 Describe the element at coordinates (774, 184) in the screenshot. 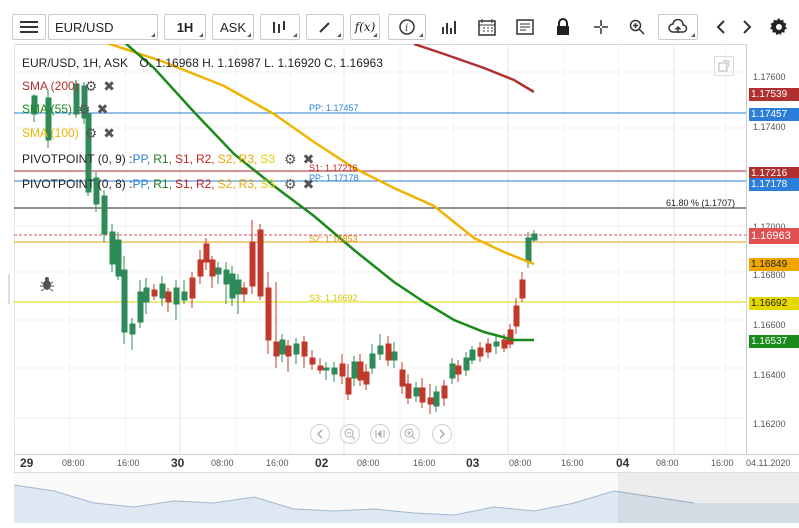

I see `price-tag: 1.17178` at that location.